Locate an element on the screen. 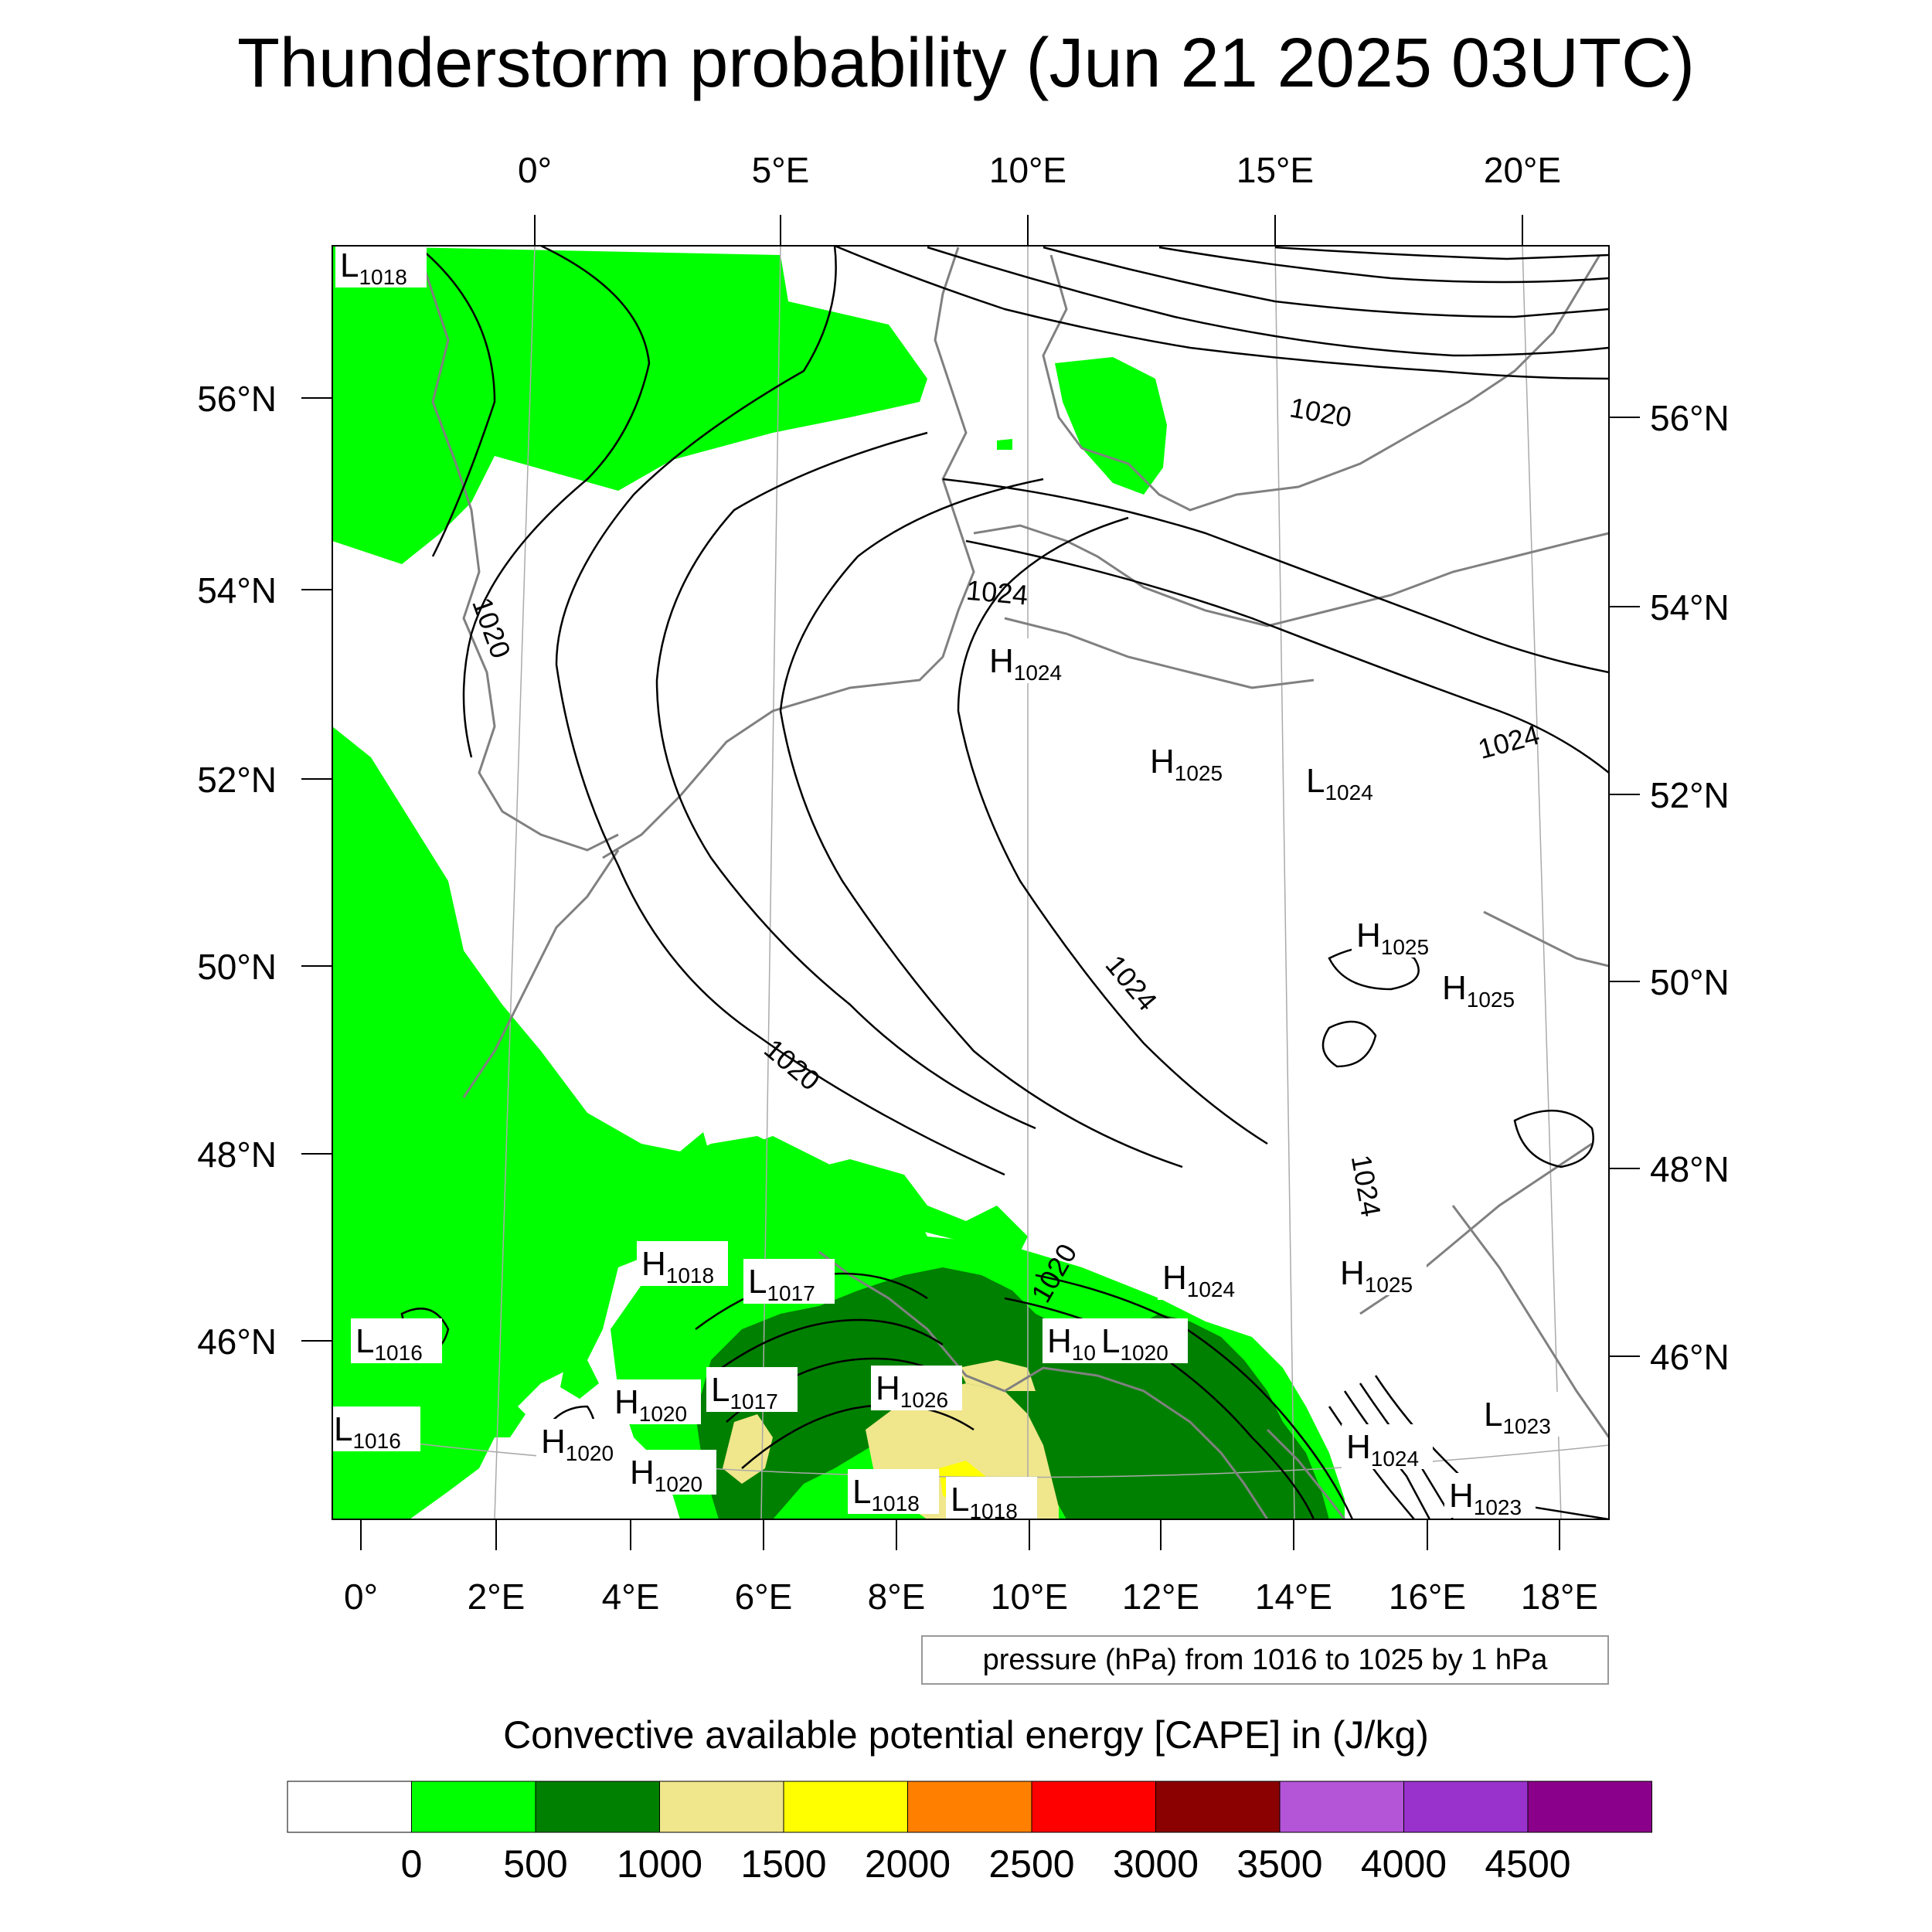 This screenshot has height=1932, width=1932. contour-label: 1024 is located at coordinates (997, 592).